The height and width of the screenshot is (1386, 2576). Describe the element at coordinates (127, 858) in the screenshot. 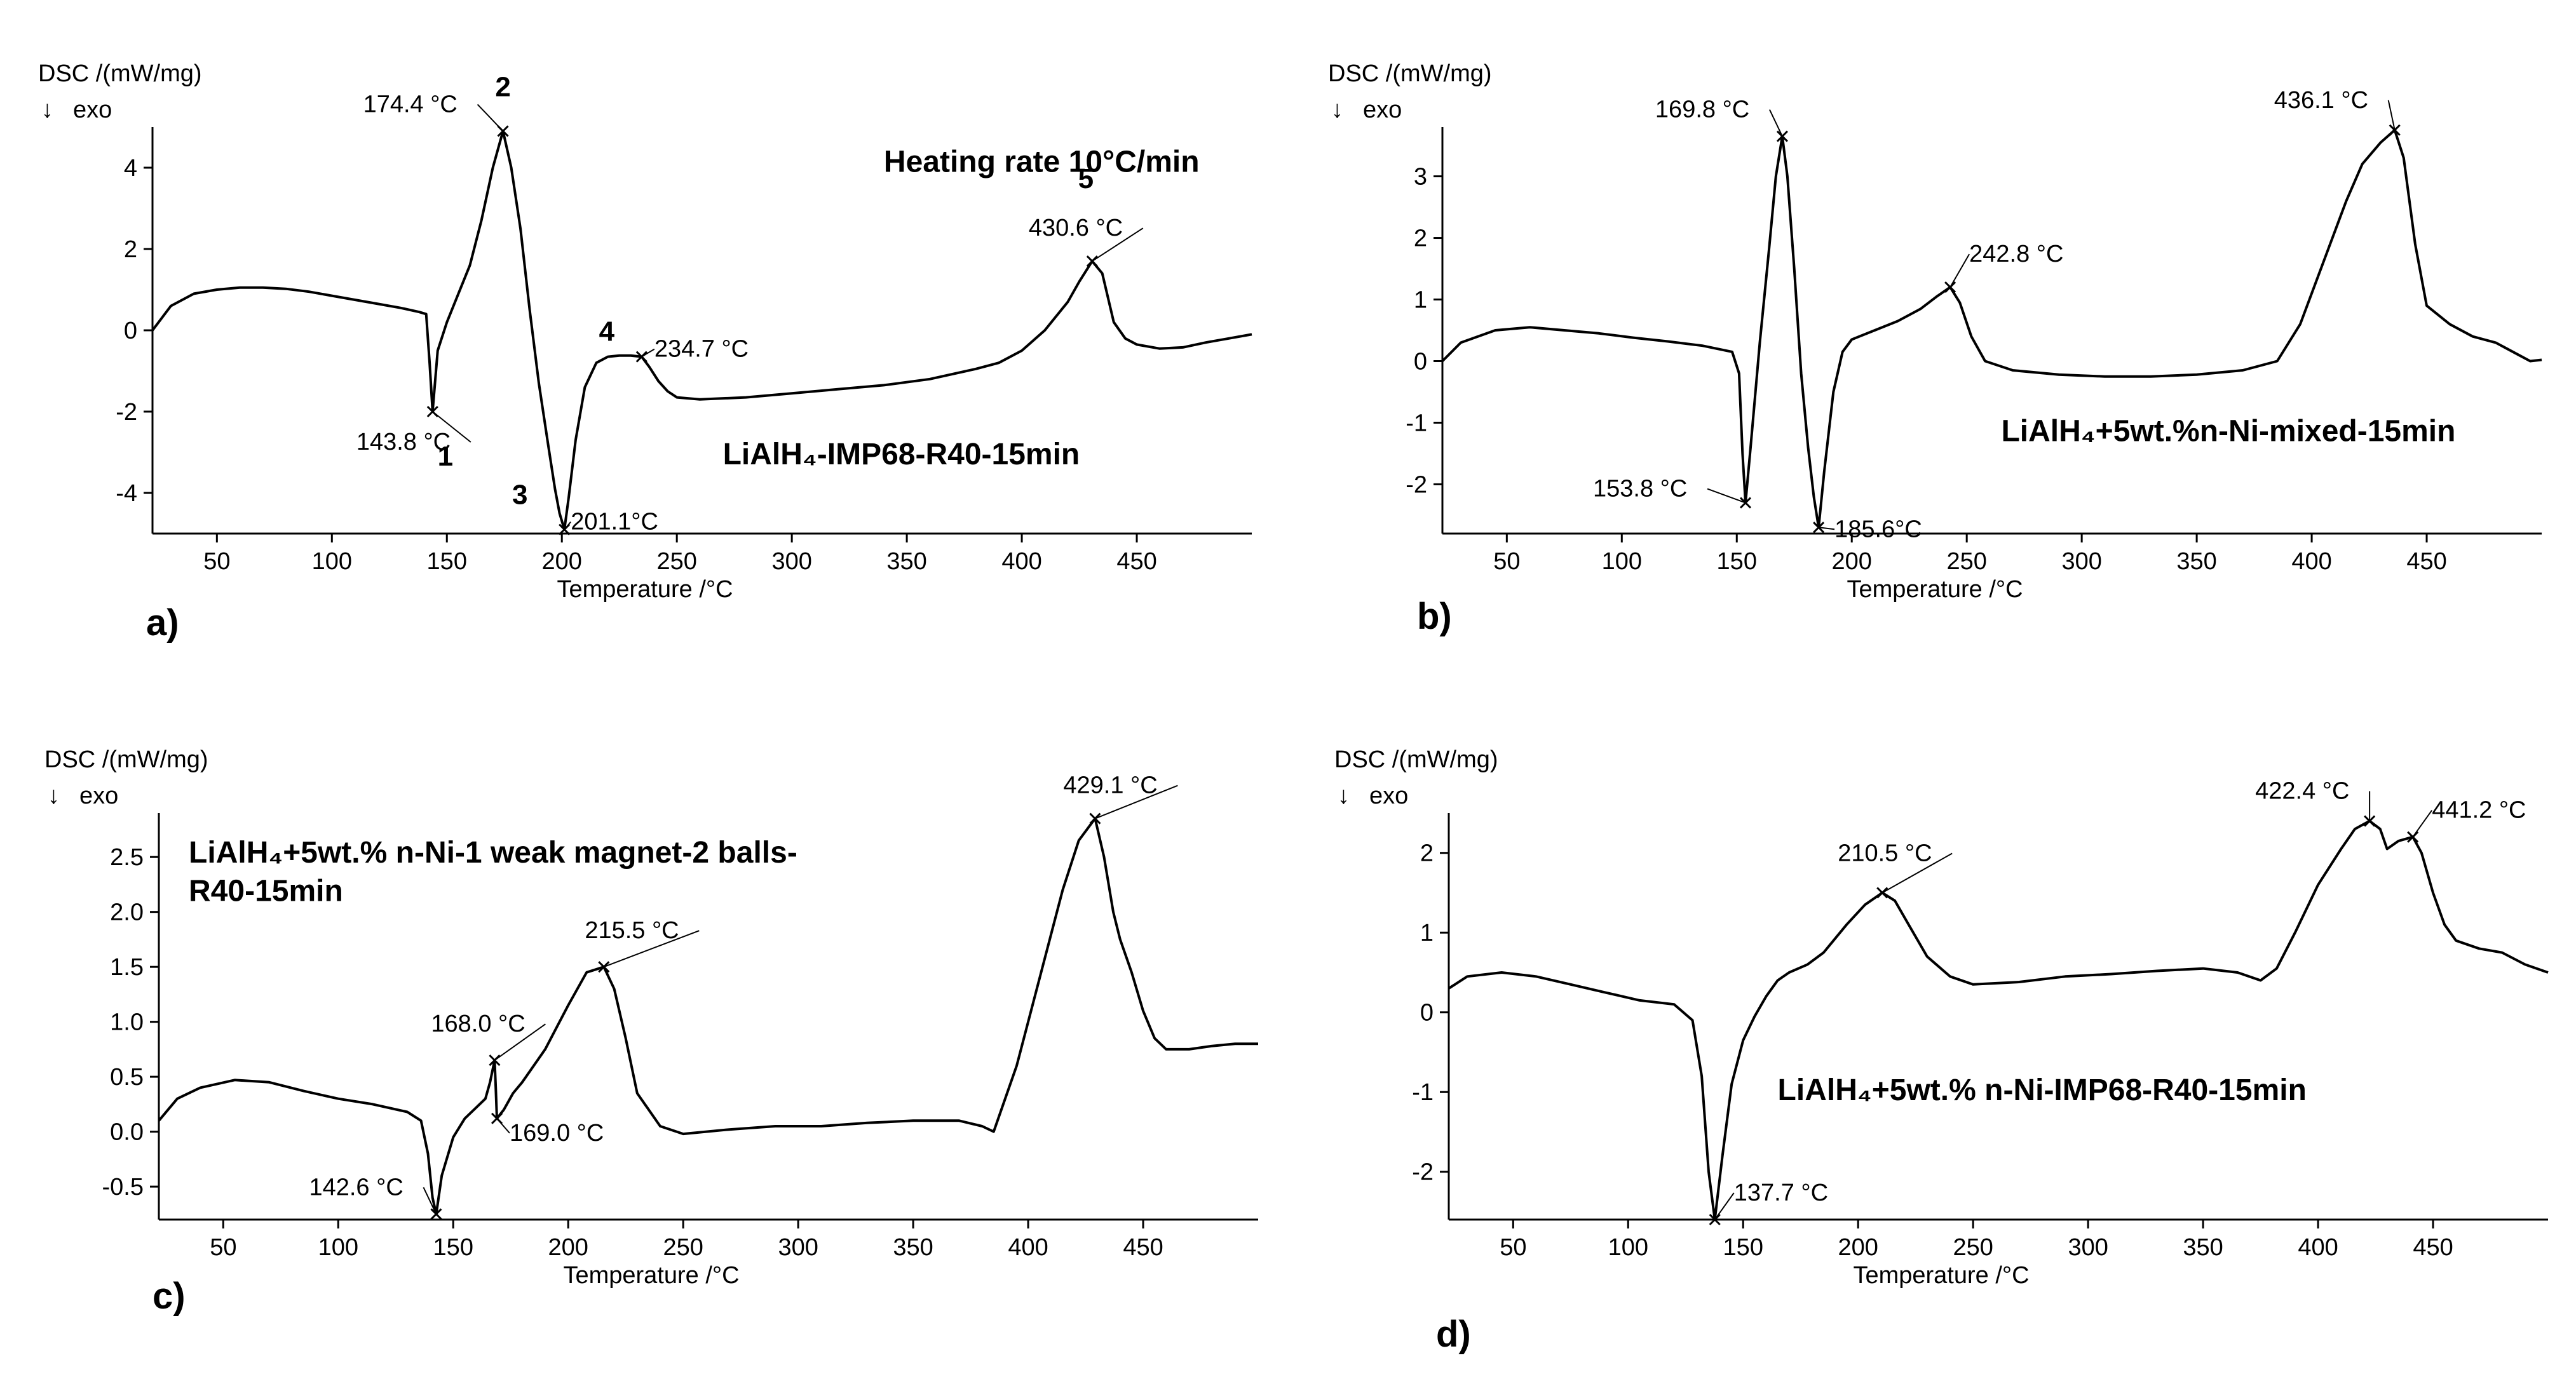

I see `y-tick-label: 2.5` at that location.